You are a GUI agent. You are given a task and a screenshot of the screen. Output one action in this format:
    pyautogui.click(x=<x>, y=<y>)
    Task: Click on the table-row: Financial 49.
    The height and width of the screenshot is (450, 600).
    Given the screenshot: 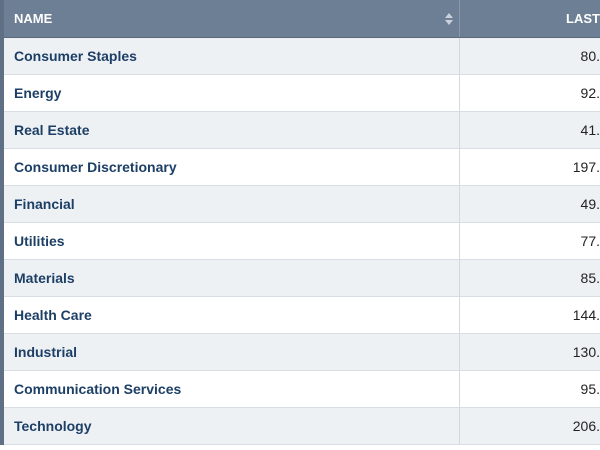 What is the action you would take?
    pyautogui.click(x=302, y=204)
    